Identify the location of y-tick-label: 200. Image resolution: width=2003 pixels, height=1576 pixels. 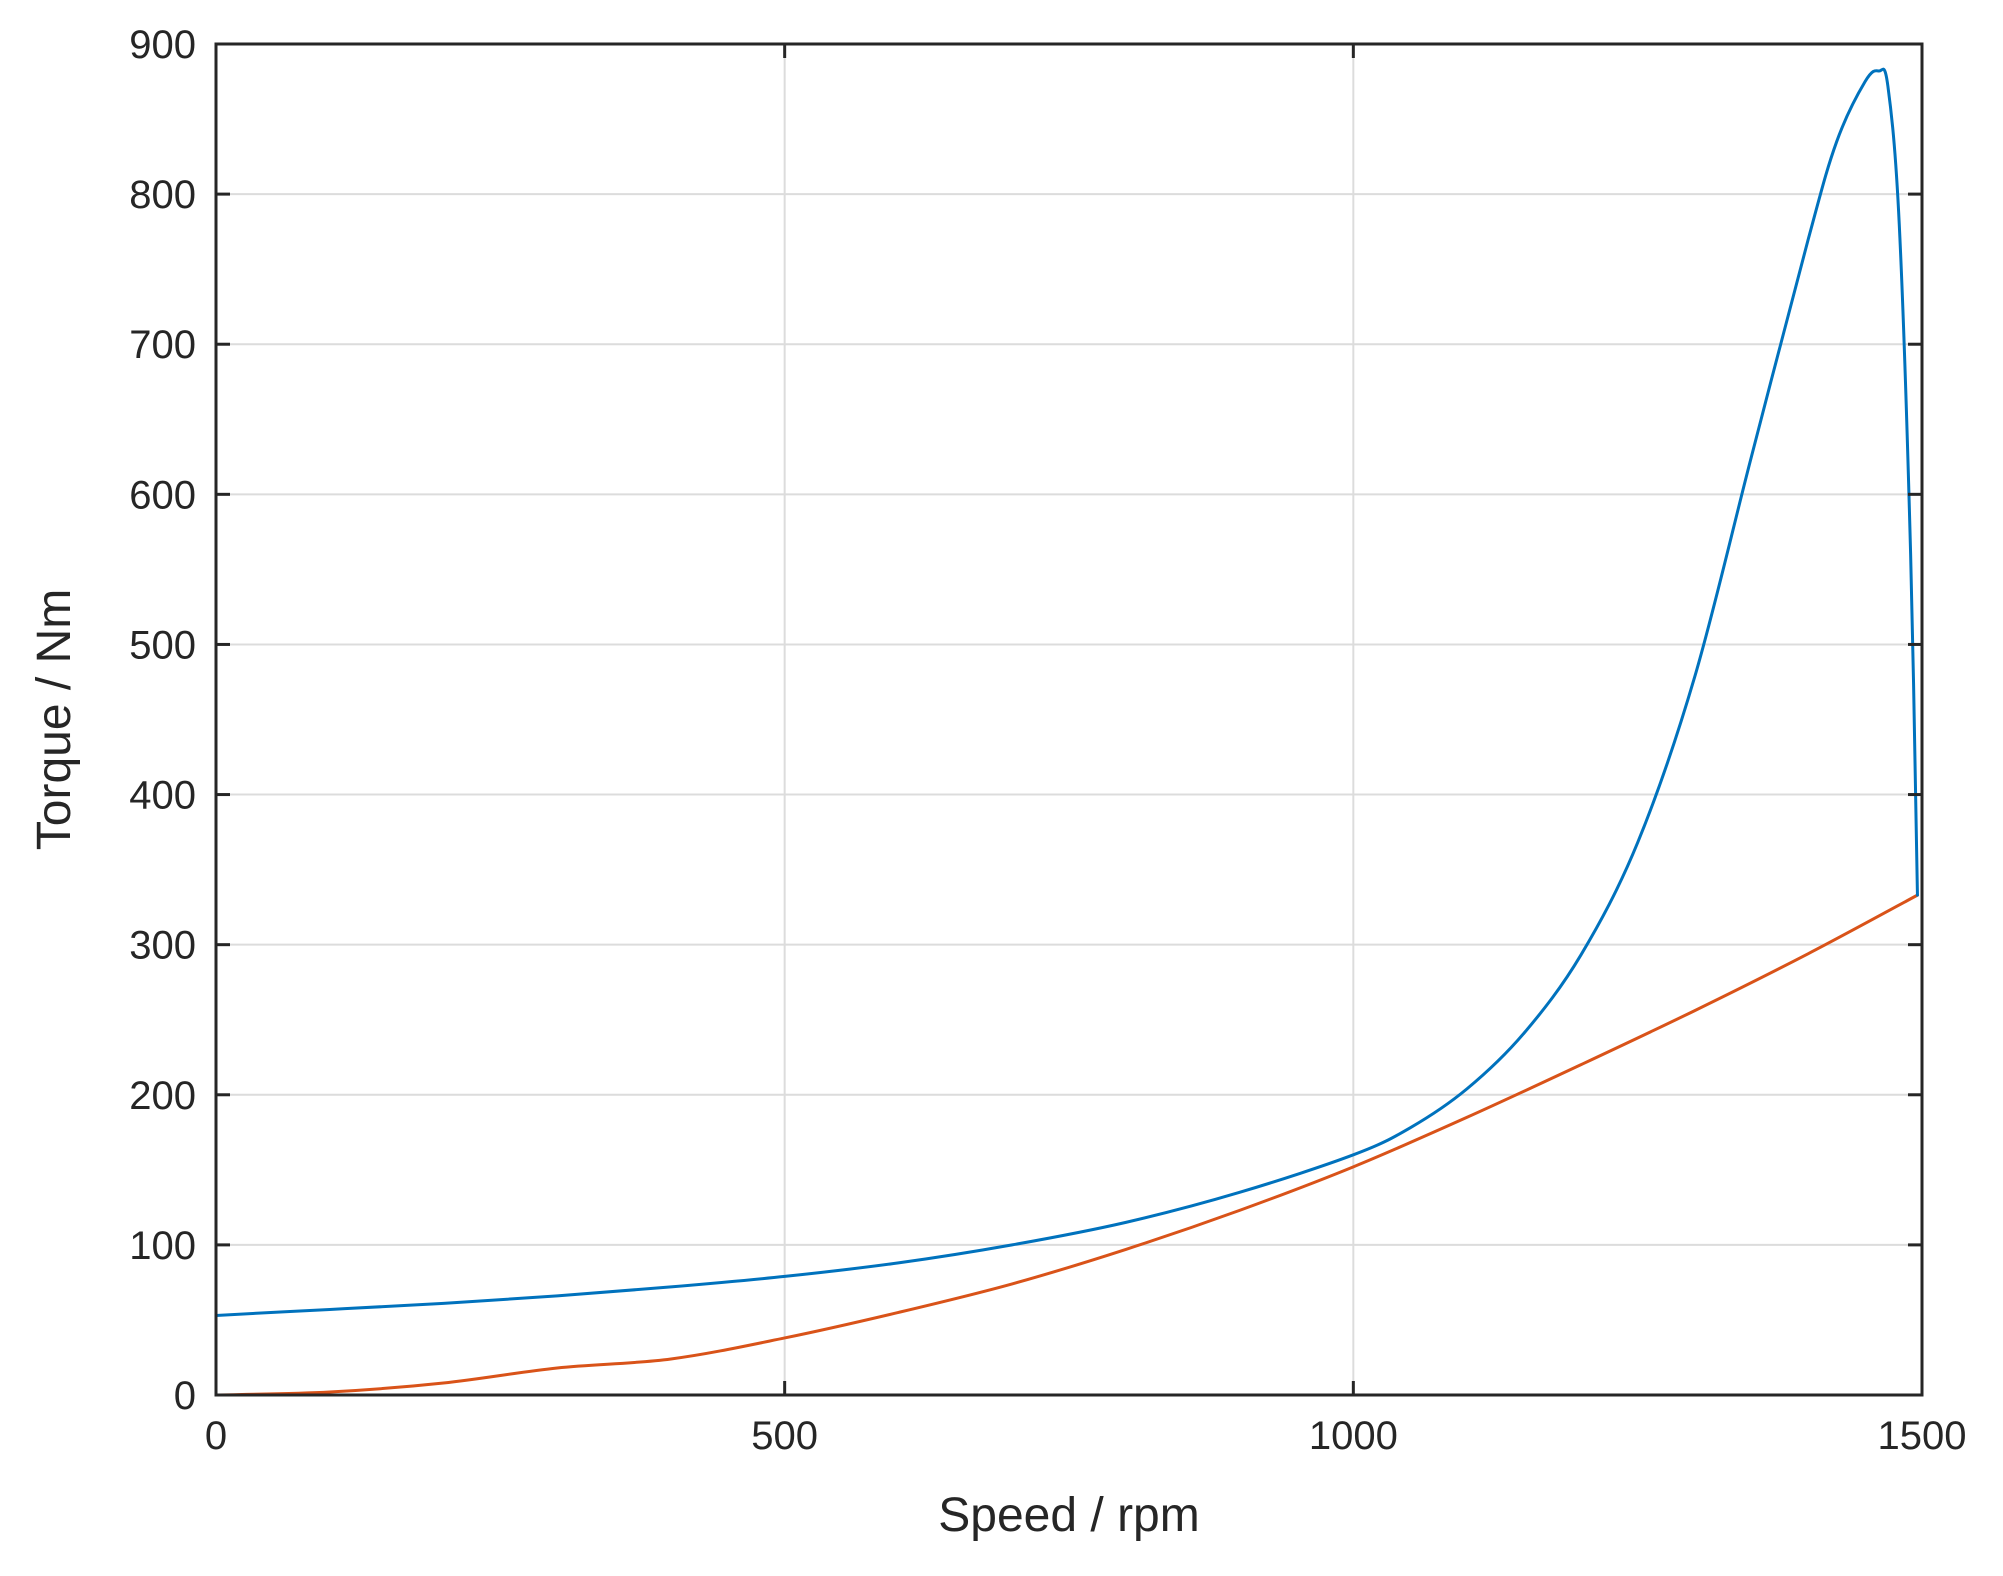
(162, 1096).